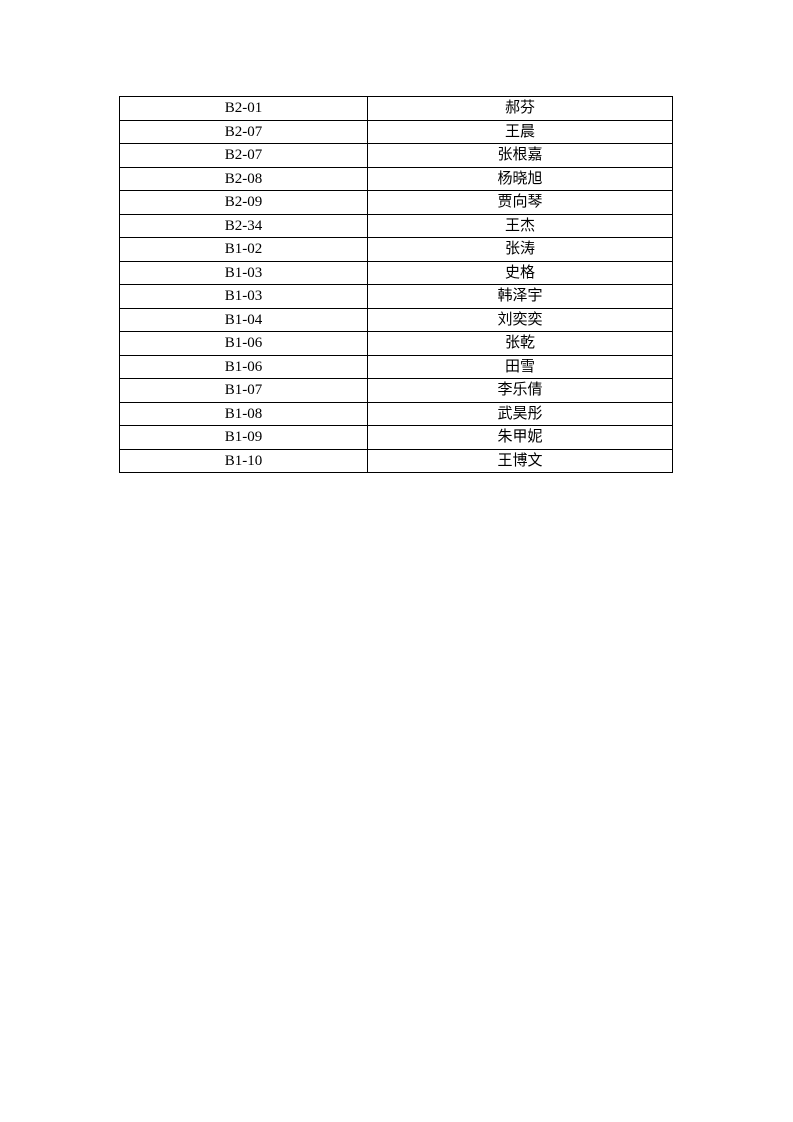 This screenshot has height=1122, width=793. I want to click on table-row: B2-09 贾向琴, so click(396, 202).